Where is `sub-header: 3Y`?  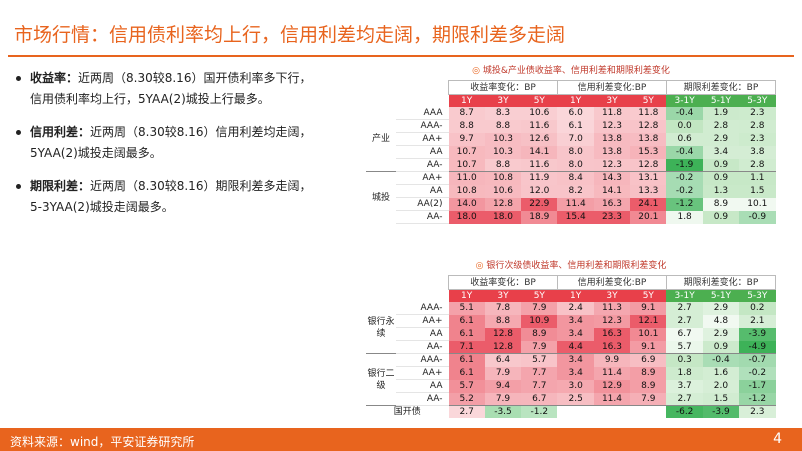
sub-header: 3Y is located at coordinates (503, 295).